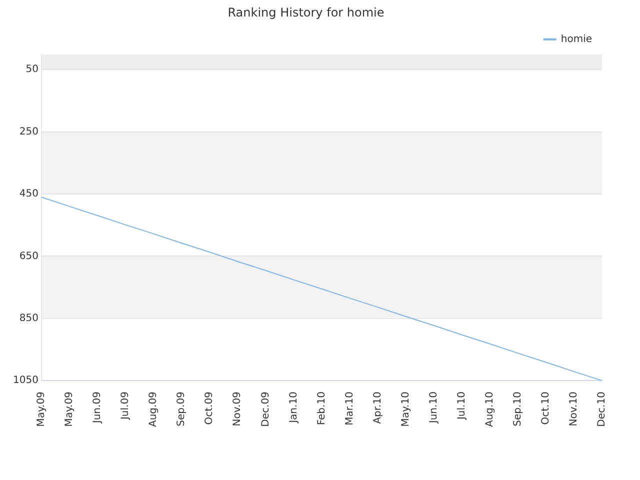 Image resolution: width=640 pixels, height=480 pixels. What do you see at coordinates (126, 406) in the screenshot?
I see `x-tick-label: Jul.09` at bounding box center [126, 406].